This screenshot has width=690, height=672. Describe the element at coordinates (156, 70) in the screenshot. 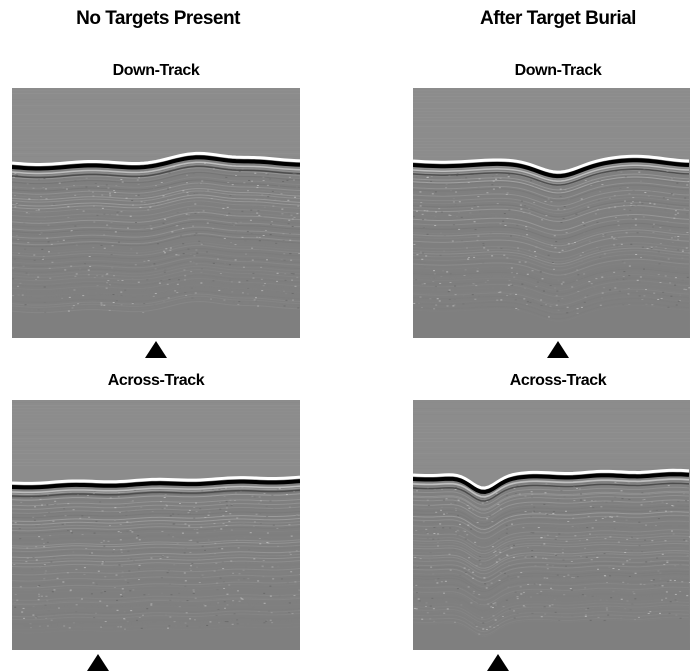

I see `panel-title-left-down-track: Down-Track` at that location.